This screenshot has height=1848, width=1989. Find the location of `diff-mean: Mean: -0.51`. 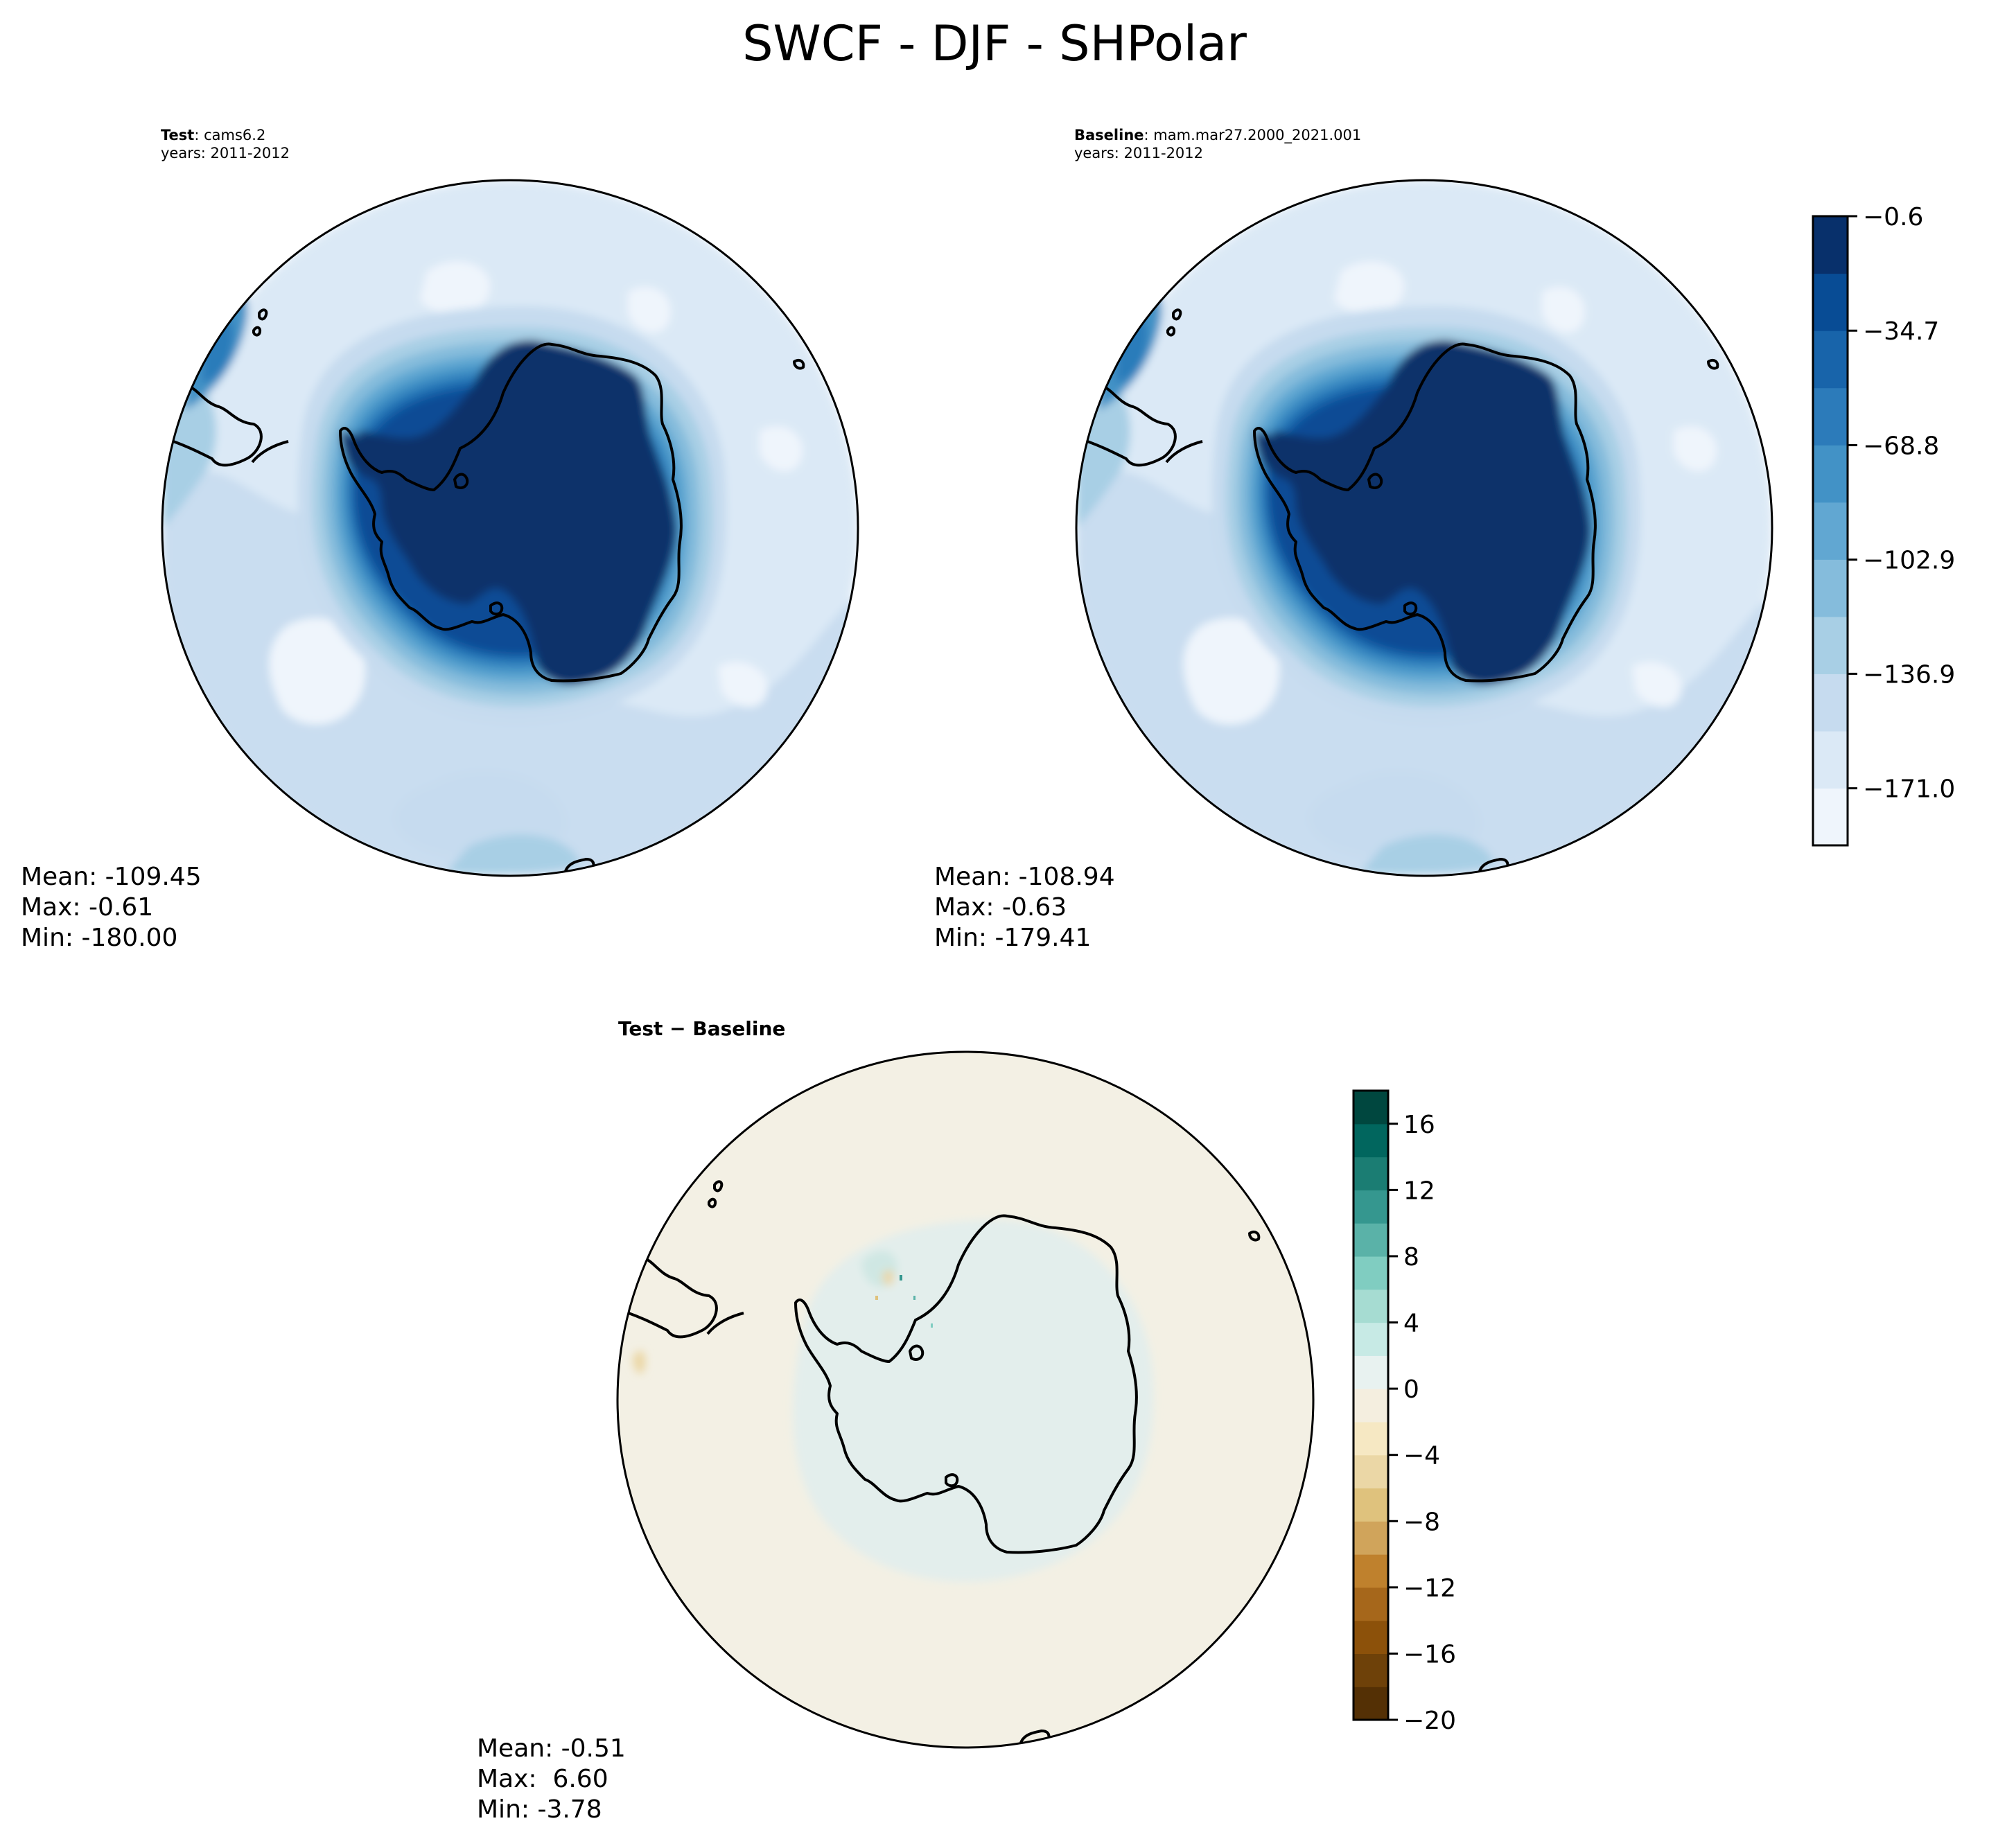

diff-mean: Mean: -0.51 is located at coordinates (551, 1748).